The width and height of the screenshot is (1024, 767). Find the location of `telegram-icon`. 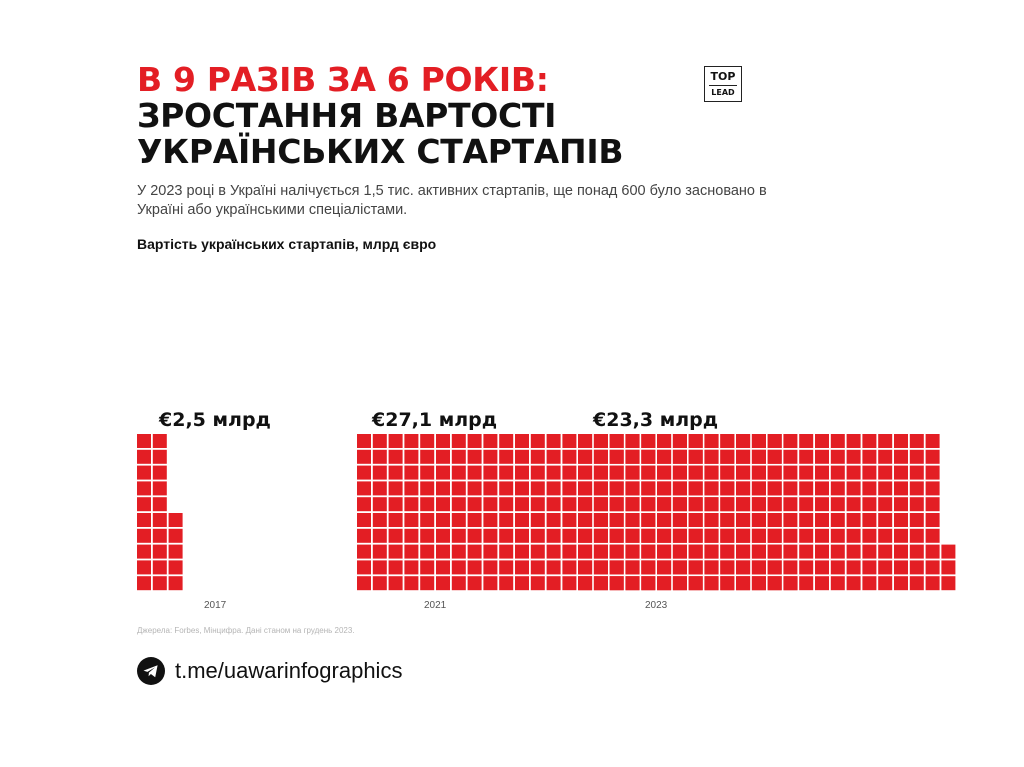

telegram-icon is located at coordinates (151, 671).